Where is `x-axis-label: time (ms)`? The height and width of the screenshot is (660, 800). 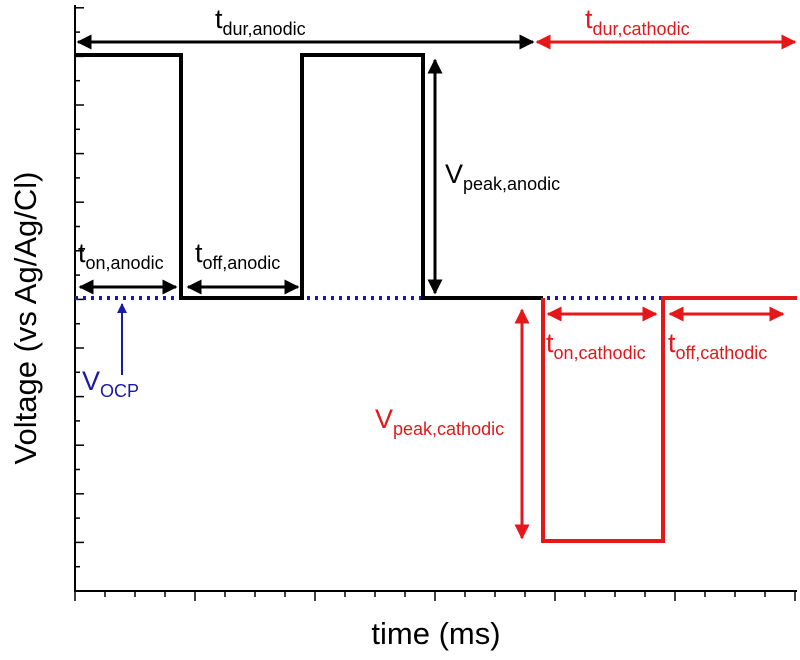 x-axis-label: time (ms) is located at coordinates (435, 633).